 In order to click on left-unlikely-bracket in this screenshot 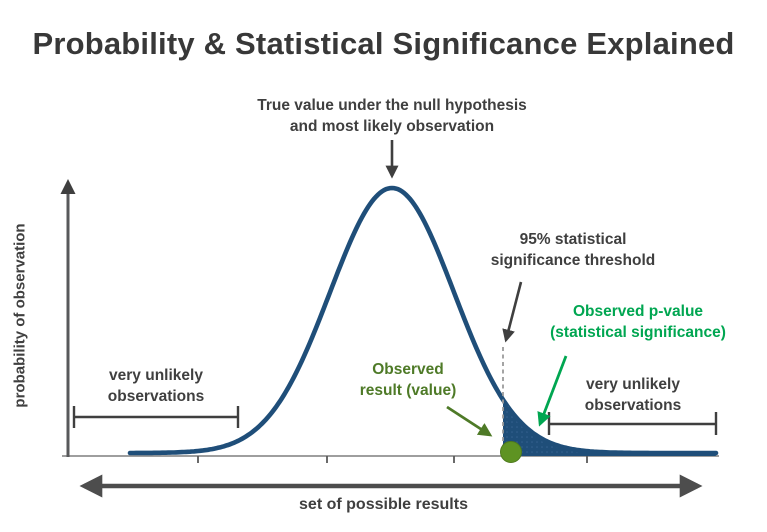, I will do `click(156, 417)`.